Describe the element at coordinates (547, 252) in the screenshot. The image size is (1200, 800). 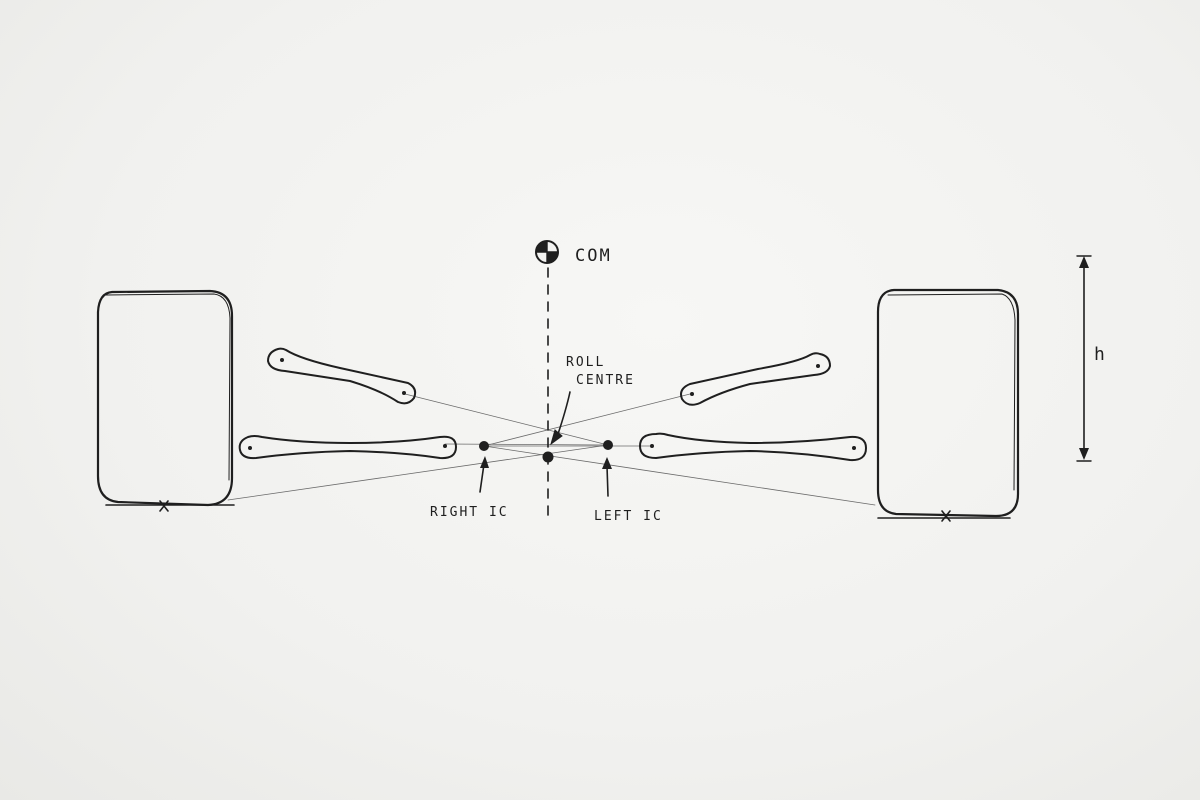
I see `com-symbol` at that location.